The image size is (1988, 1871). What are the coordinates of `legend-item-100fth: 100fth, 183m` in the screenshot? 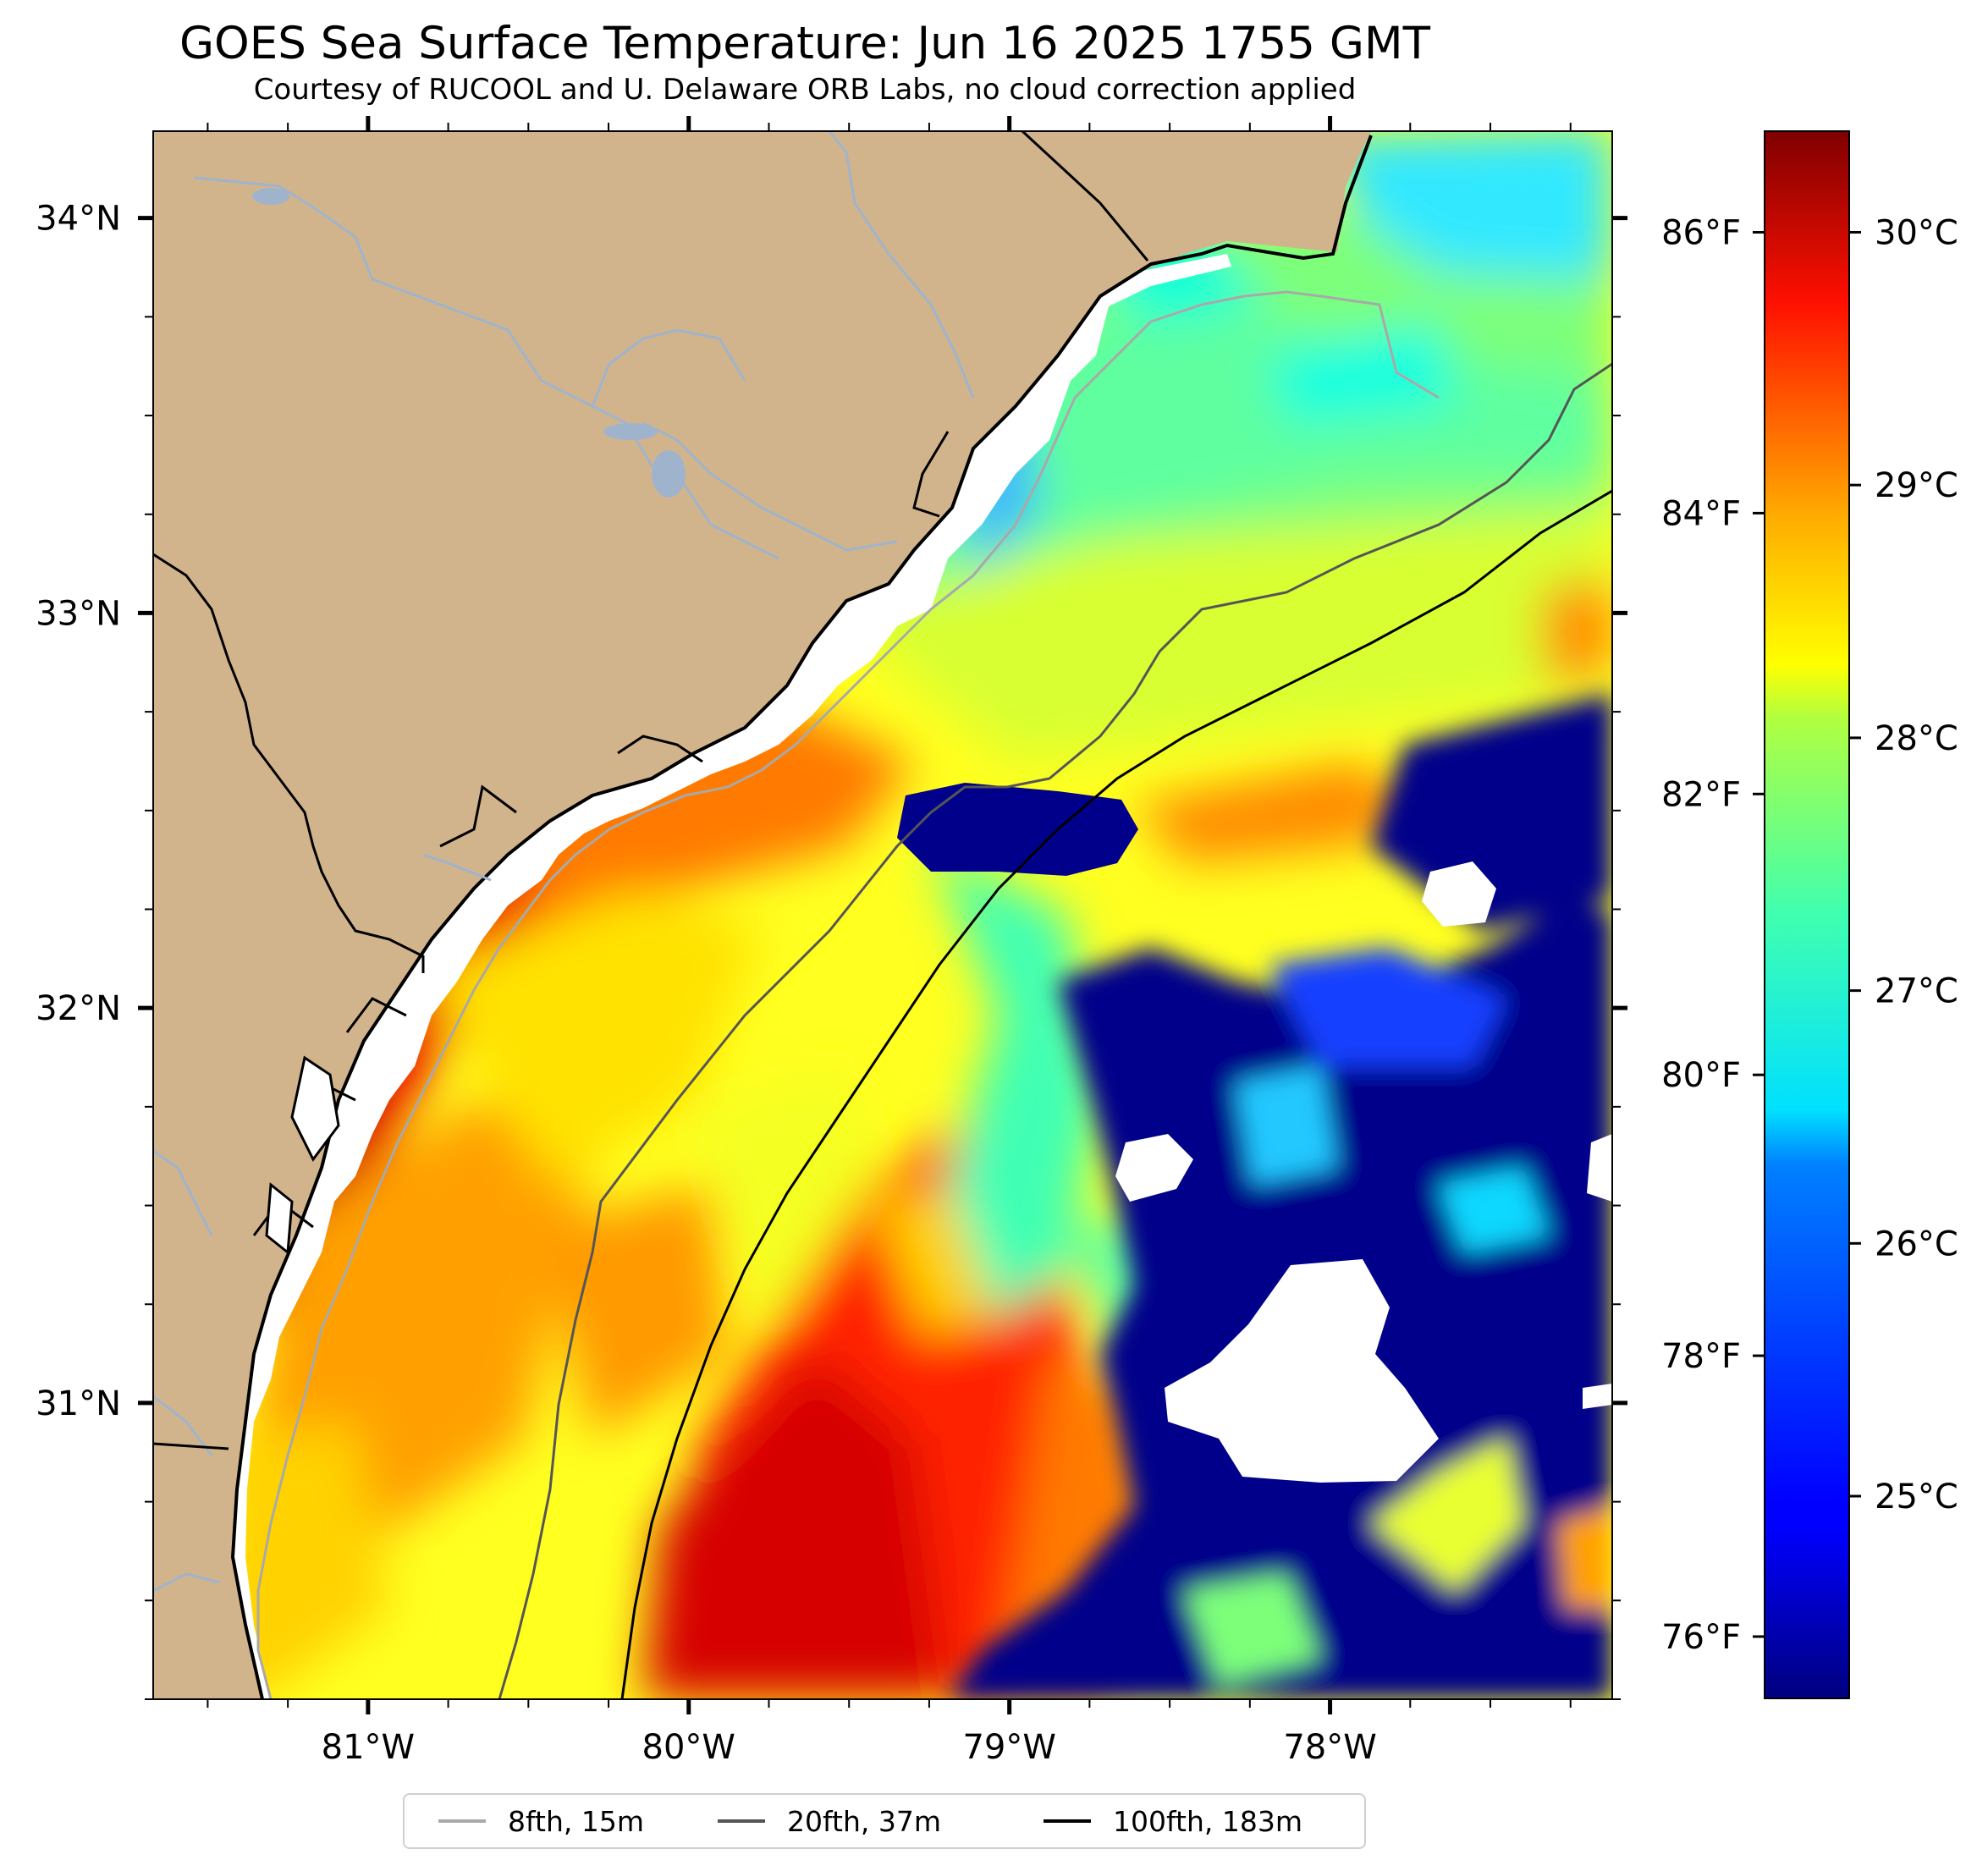 It's located at (1173, 1821).